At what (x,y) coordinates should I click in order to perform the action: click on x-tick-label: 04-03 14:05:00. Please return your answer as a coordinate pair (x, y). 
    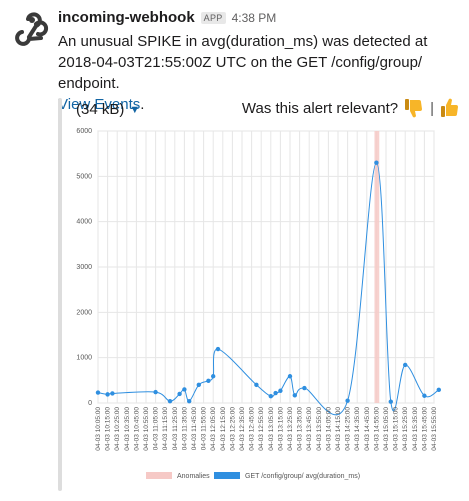
    Looking at the image, I should click on (328, 429).